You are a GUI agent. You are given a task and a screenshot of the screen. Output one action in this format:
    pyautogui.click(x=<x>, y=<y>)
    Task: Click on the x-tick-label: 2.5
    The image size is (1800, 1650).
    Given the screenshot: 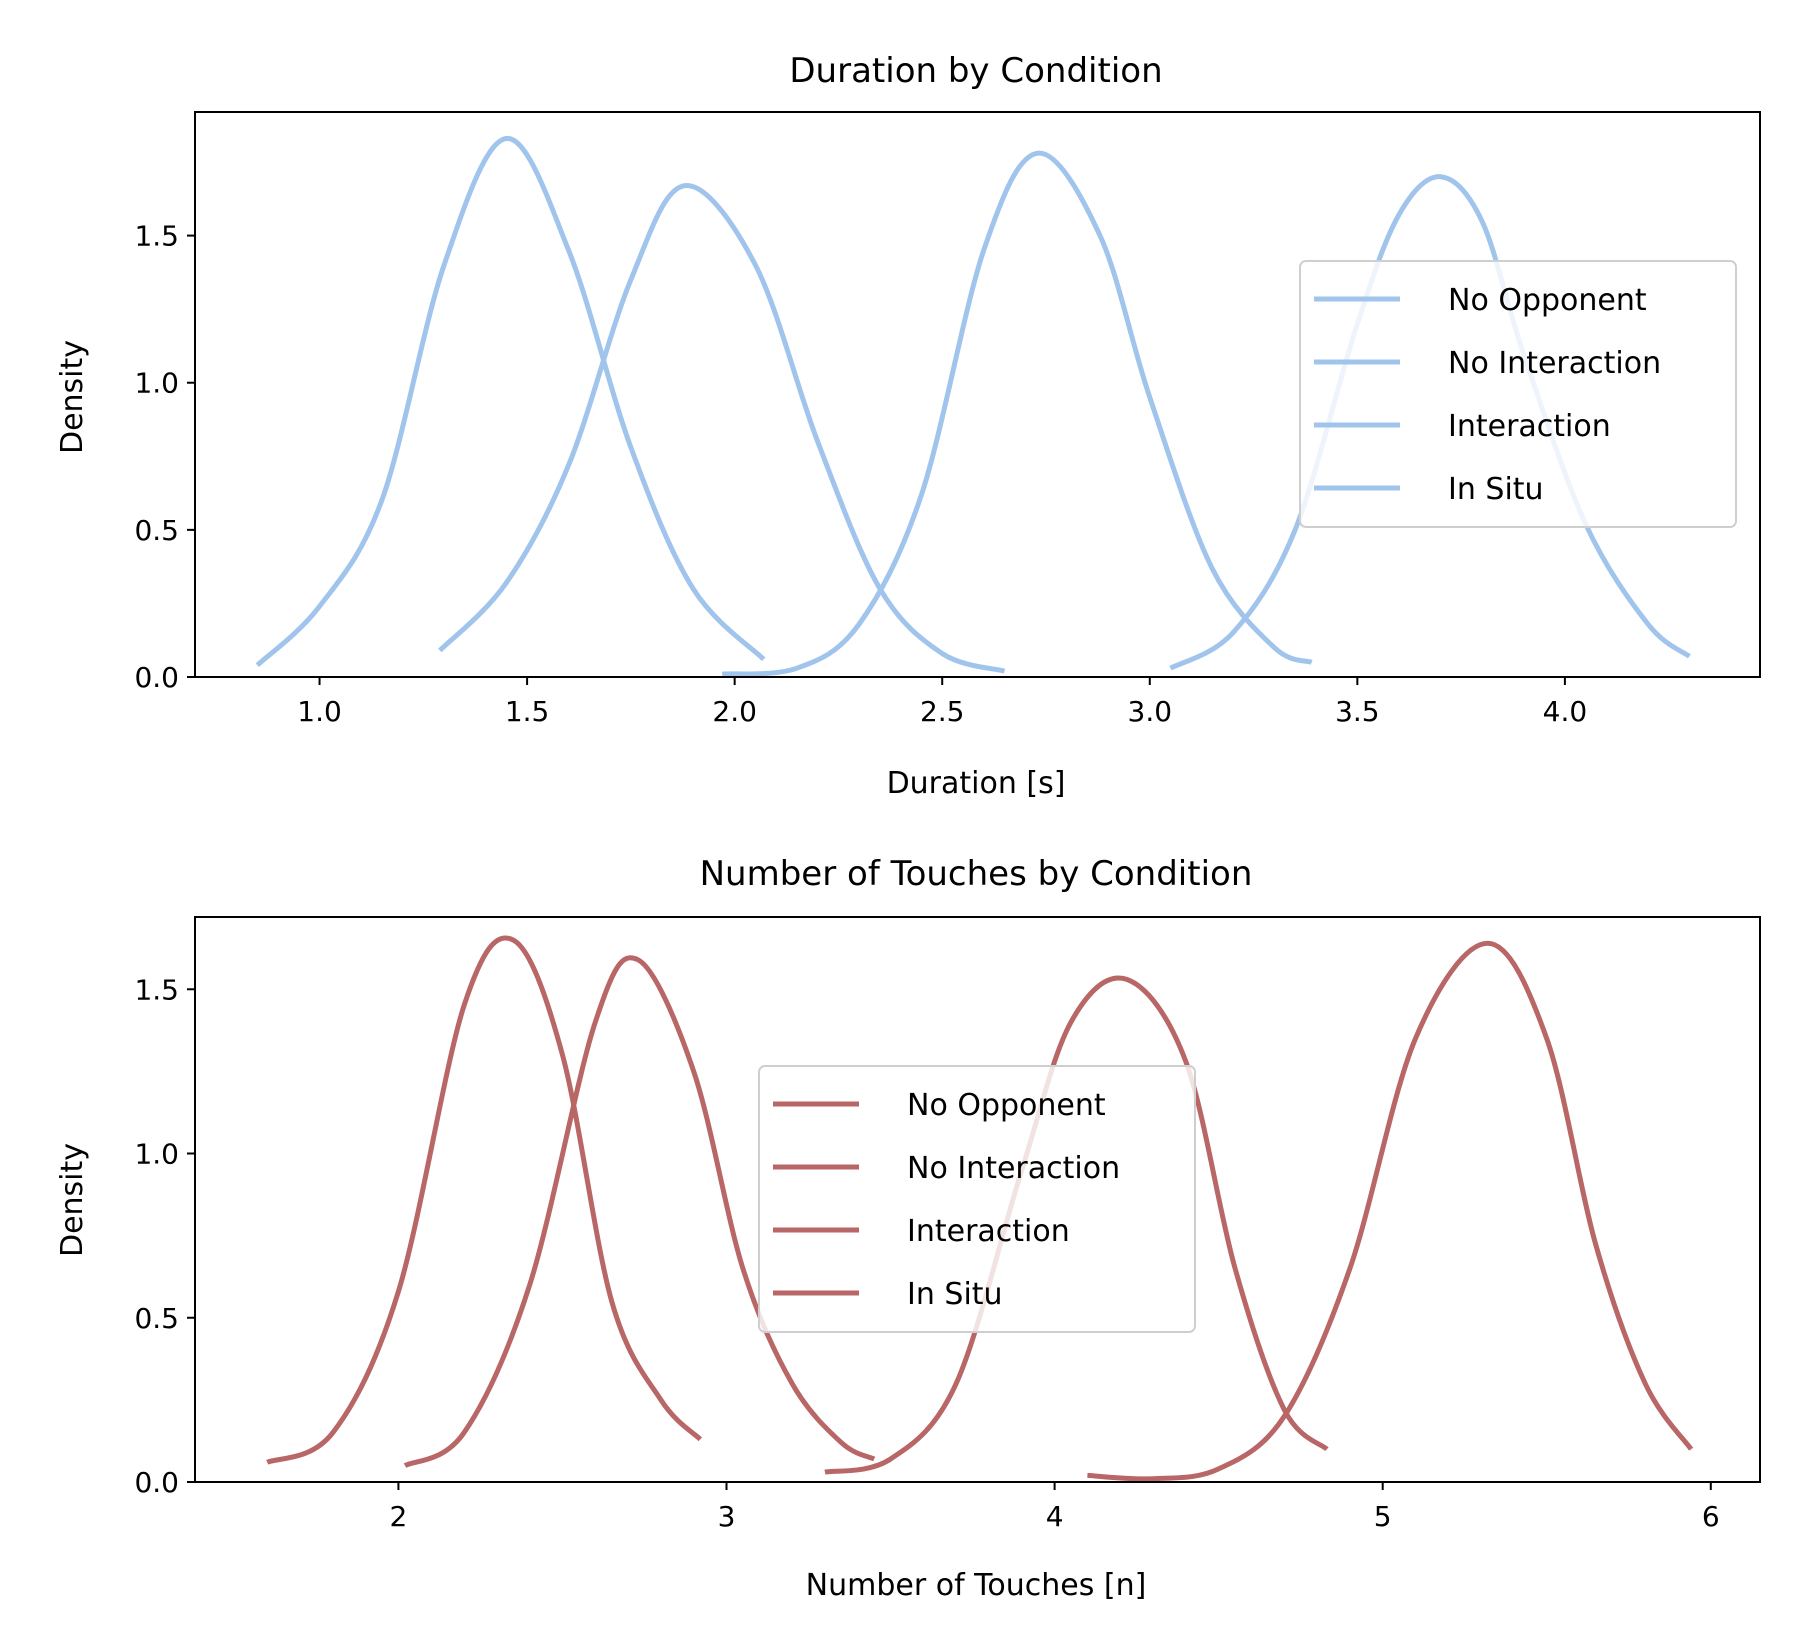 What is the action you would take?
    pyautogui.click(x=942, y=711)
    